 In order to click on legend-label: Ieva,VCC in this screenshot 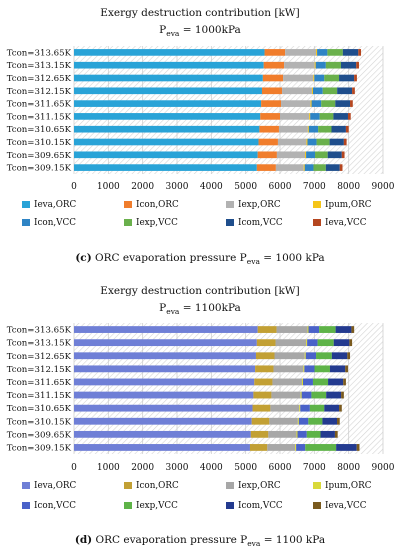, I will do `click(346, 506)`.